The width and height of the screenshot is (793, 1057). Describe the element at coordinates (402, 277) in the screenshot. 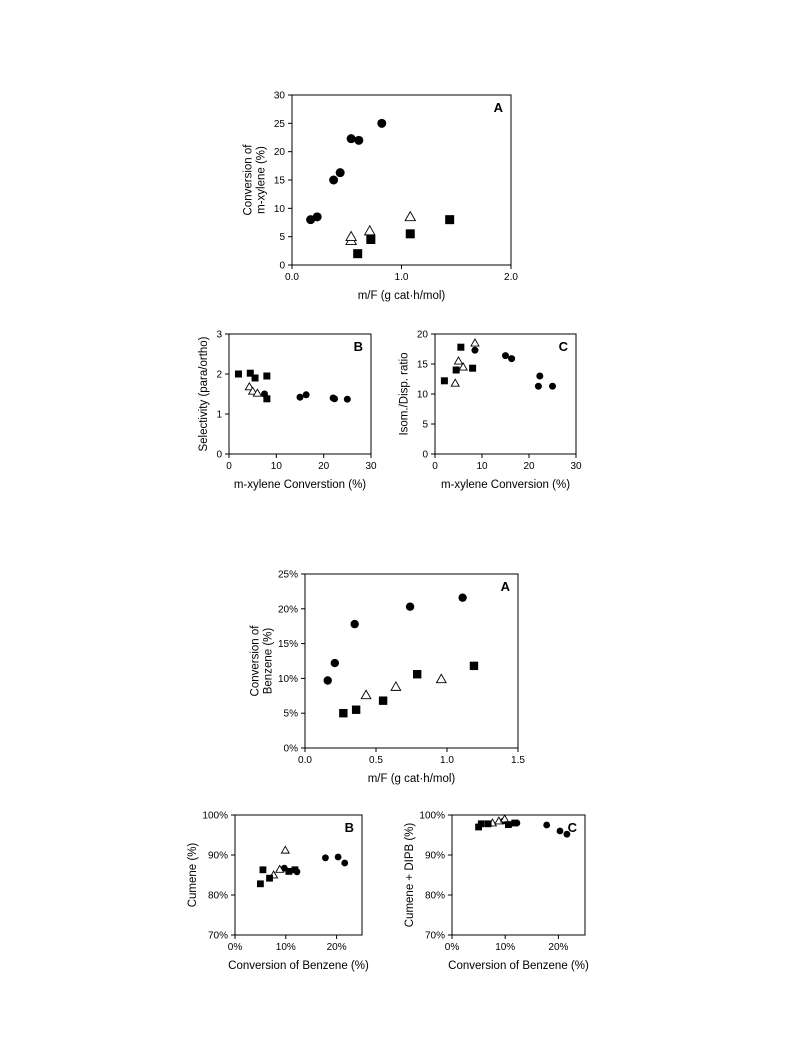

I see `x-tick-label: 1.0` at that location.